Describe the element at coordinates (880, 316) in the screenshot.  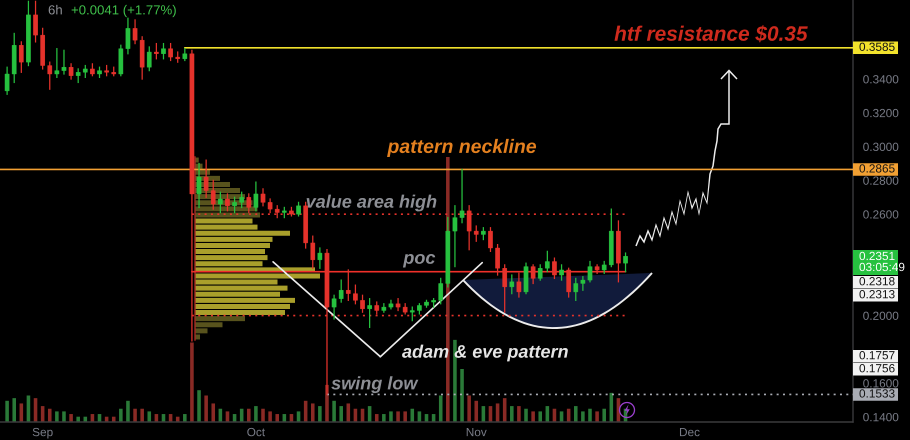
I see `y-tick-label: 0.2000` at that location.